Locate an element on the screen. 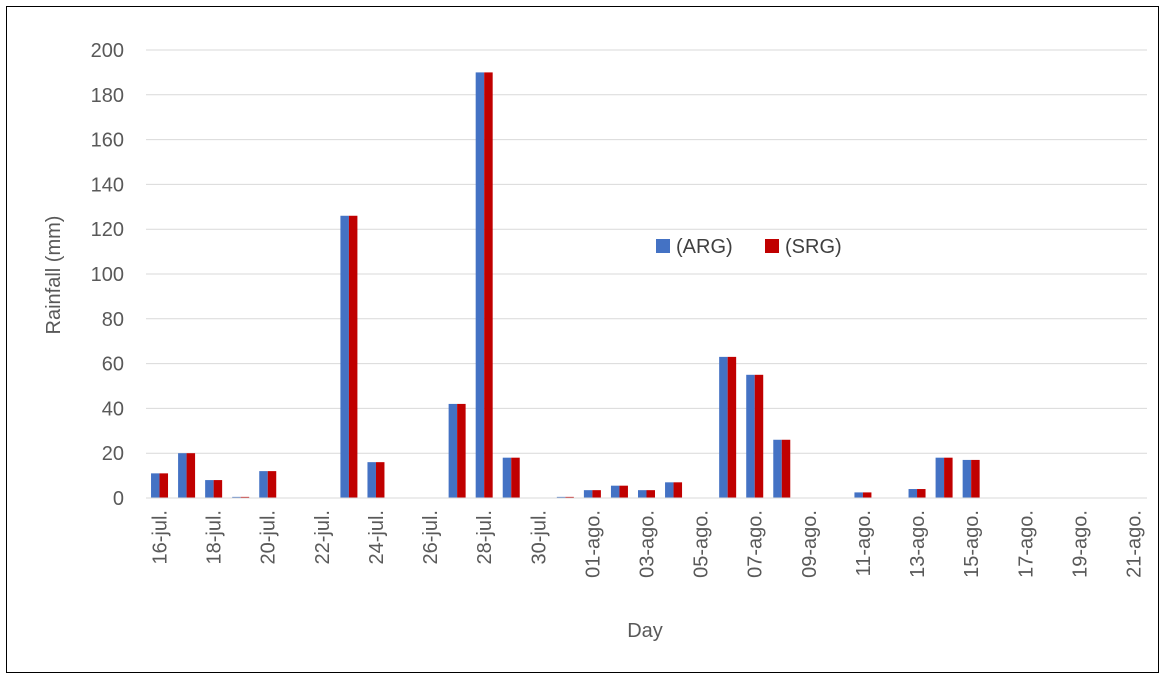 The height and width of the screenshot is (679, 1166). legend: (ARG) (SRG) is located at coordinates (749, 247).